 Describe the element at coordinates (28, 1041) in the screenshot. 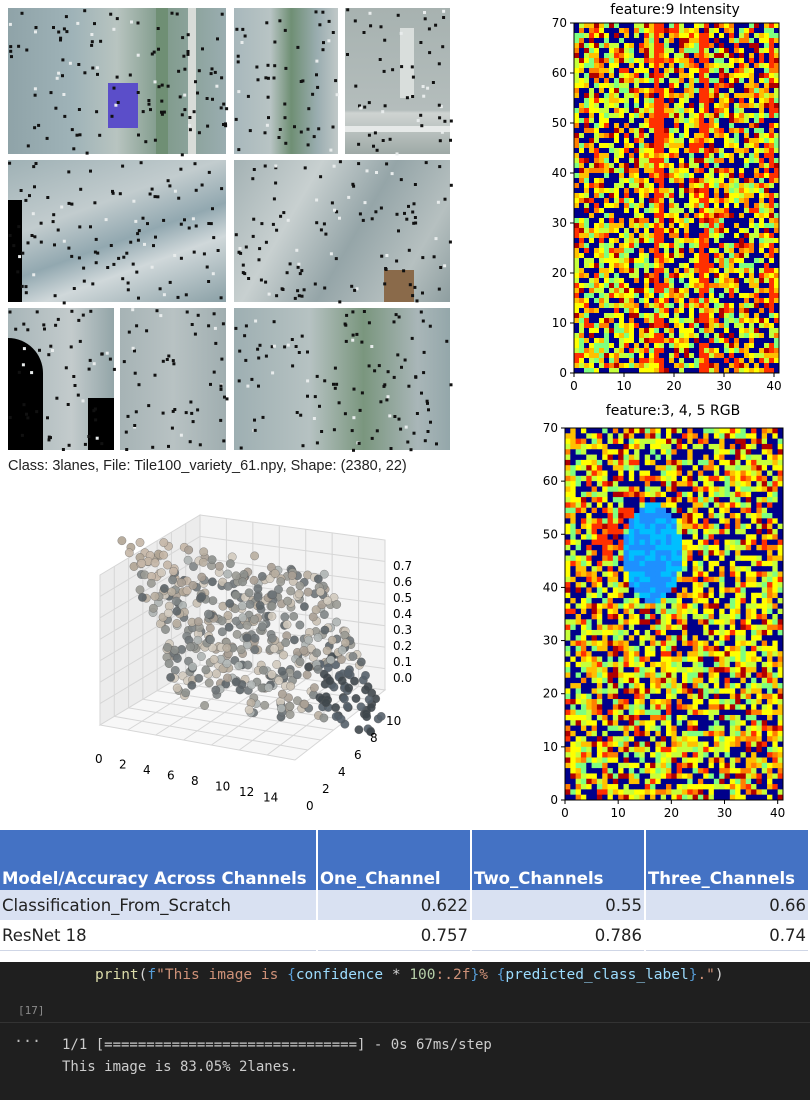

I see `output-menu-icon: ···` at that location.